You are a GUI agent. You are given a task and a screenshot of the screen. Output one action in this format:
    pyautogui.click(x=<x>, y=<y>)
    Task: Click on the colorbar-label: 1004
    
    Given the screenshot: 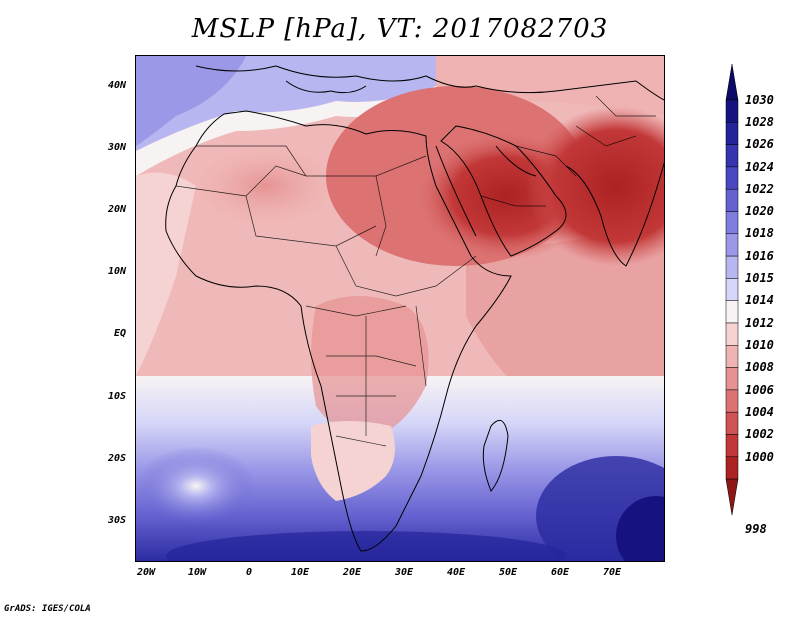 What is the action you would take?
    pyautogui.click(x=759, y=412)
    